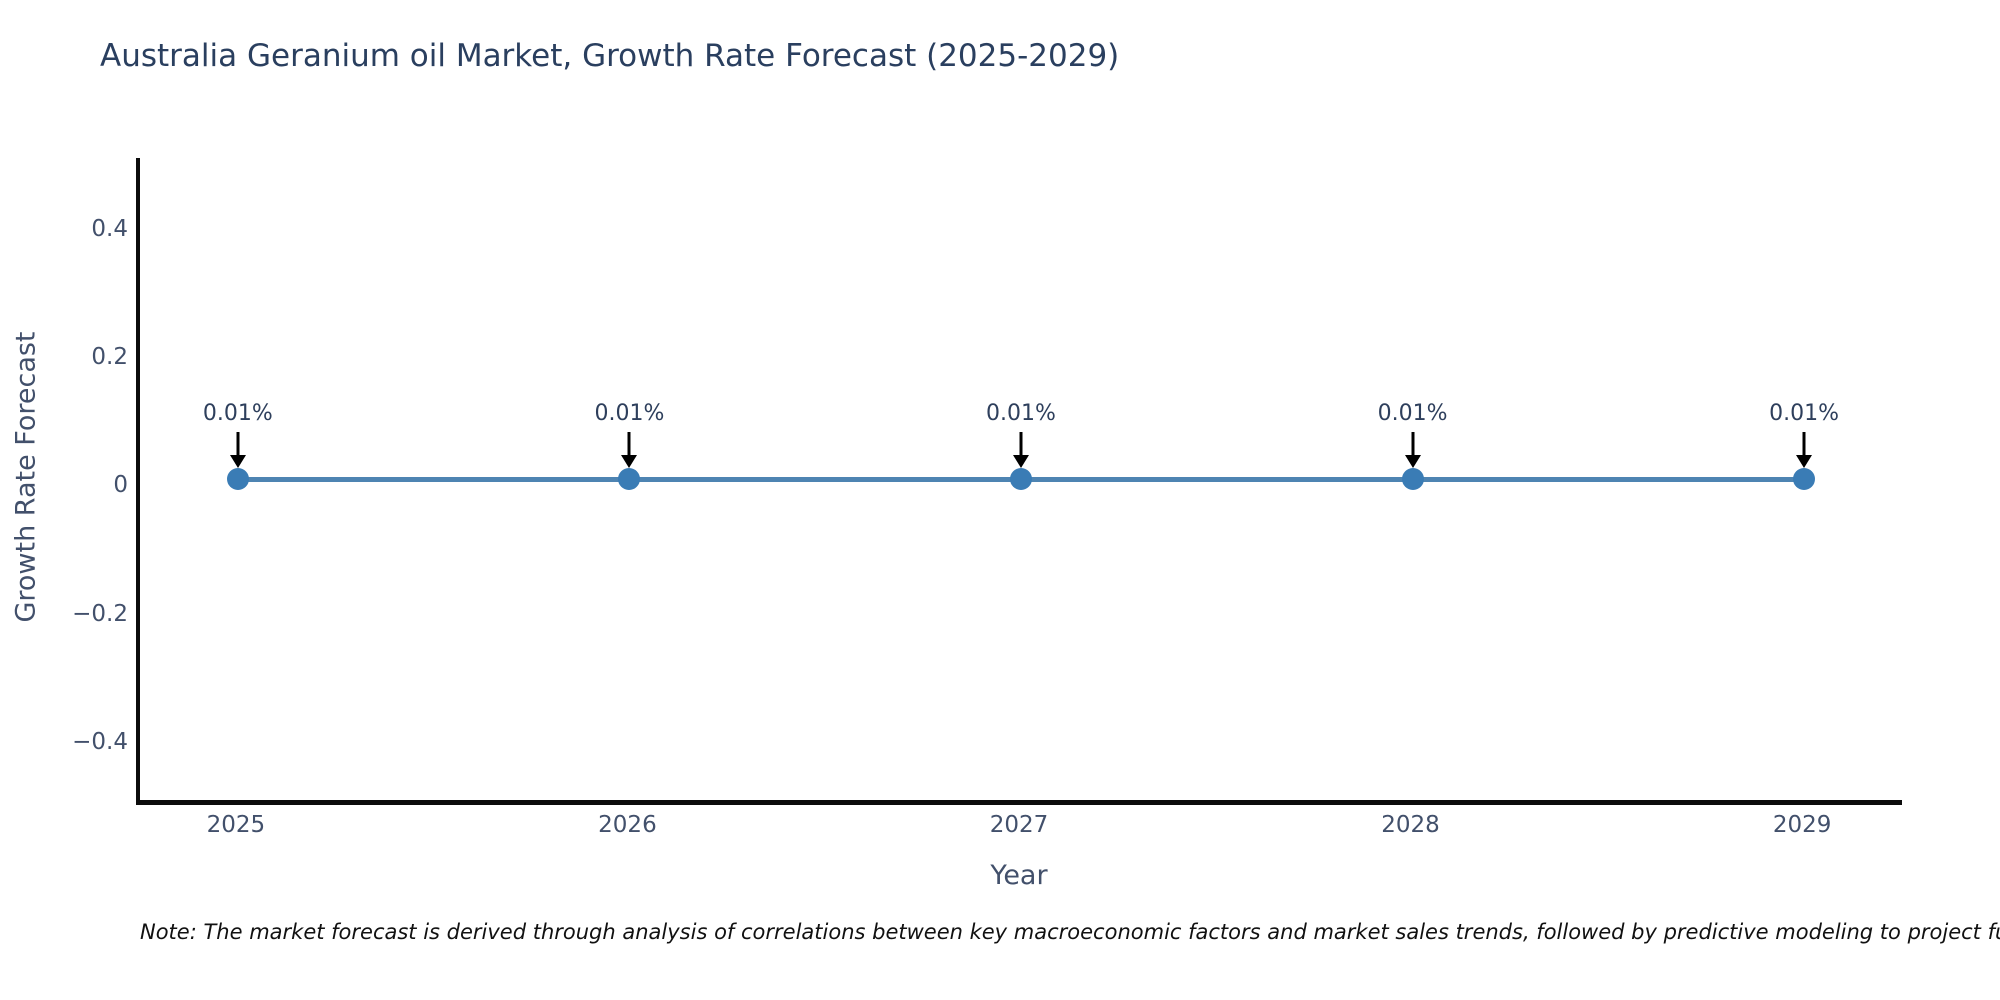  What do you see at coordinates (236, 825) in the screenshot?
I see `x-tick-label: 2025` at bounding box center [236, 825].